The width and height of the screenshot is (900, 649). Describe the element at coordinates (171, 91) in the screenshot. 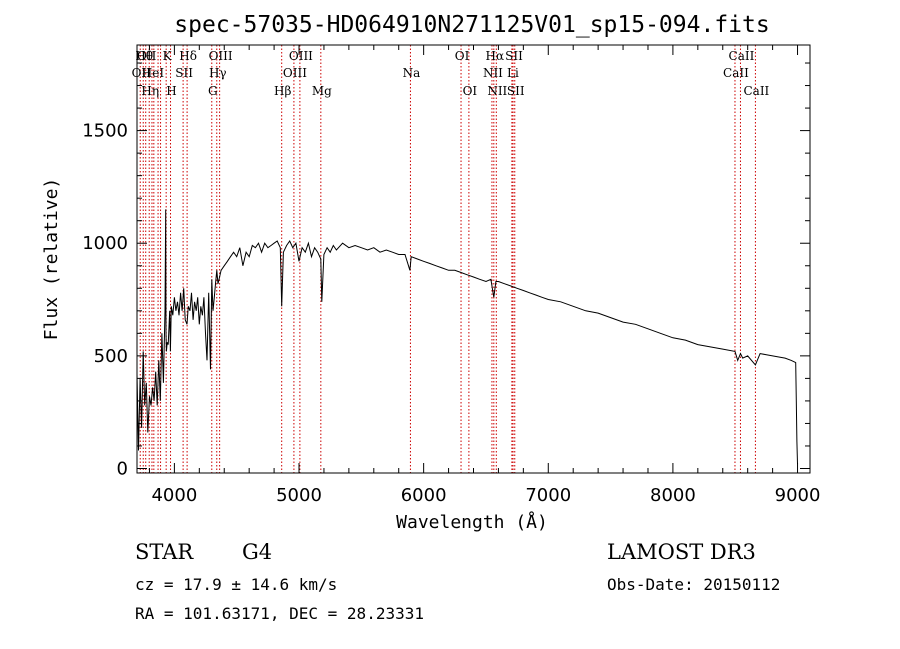

I see `line-marker-label: H` at that location.